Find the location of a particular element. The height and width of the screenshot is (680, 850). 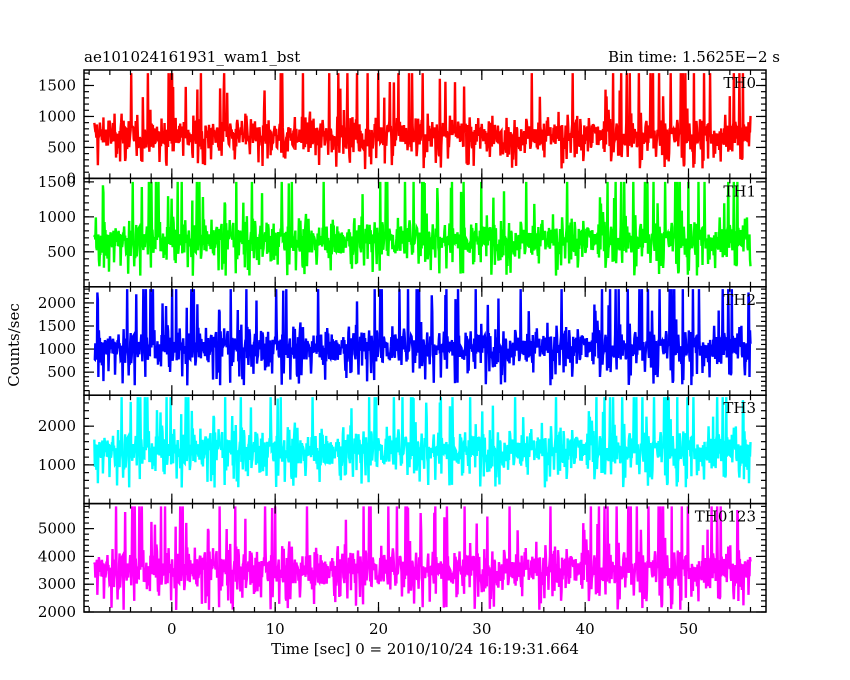

series-th2 is located at coordinates (422, 337).